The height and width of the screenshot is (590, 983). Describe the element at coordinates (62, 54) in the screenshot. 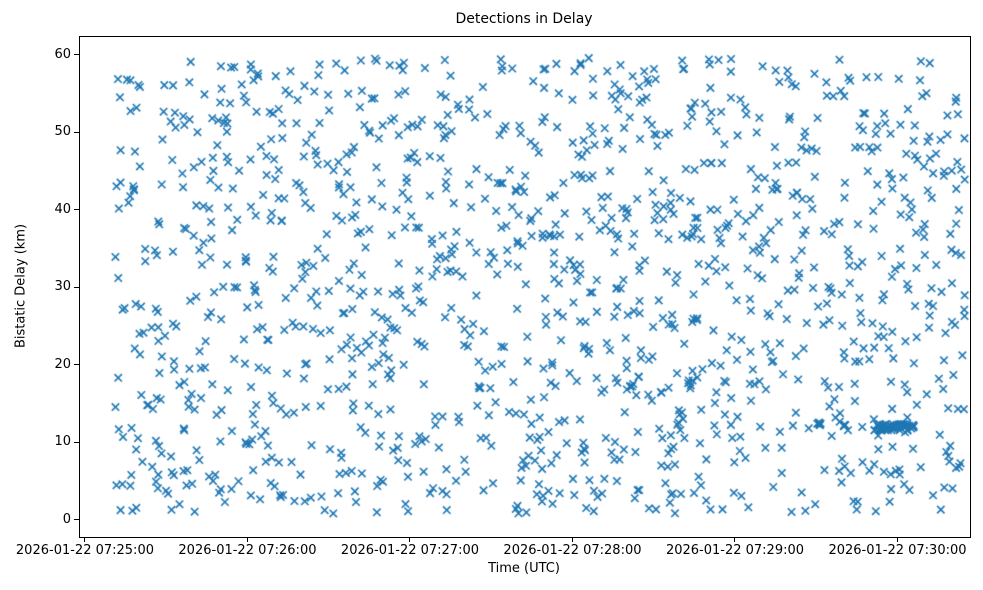

I see `y-tick-label: 60` at that location.